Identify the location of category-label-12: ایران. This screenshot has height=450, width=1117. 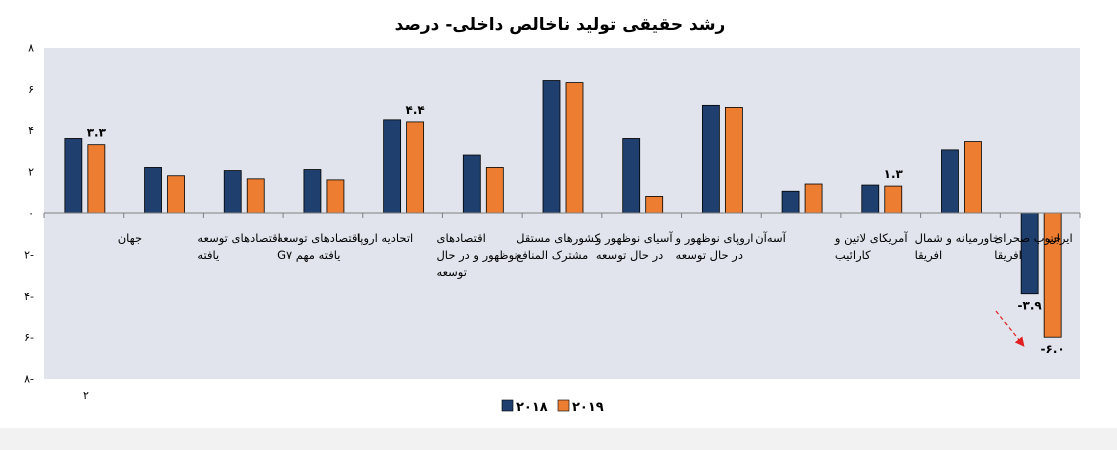
(1060, 238).